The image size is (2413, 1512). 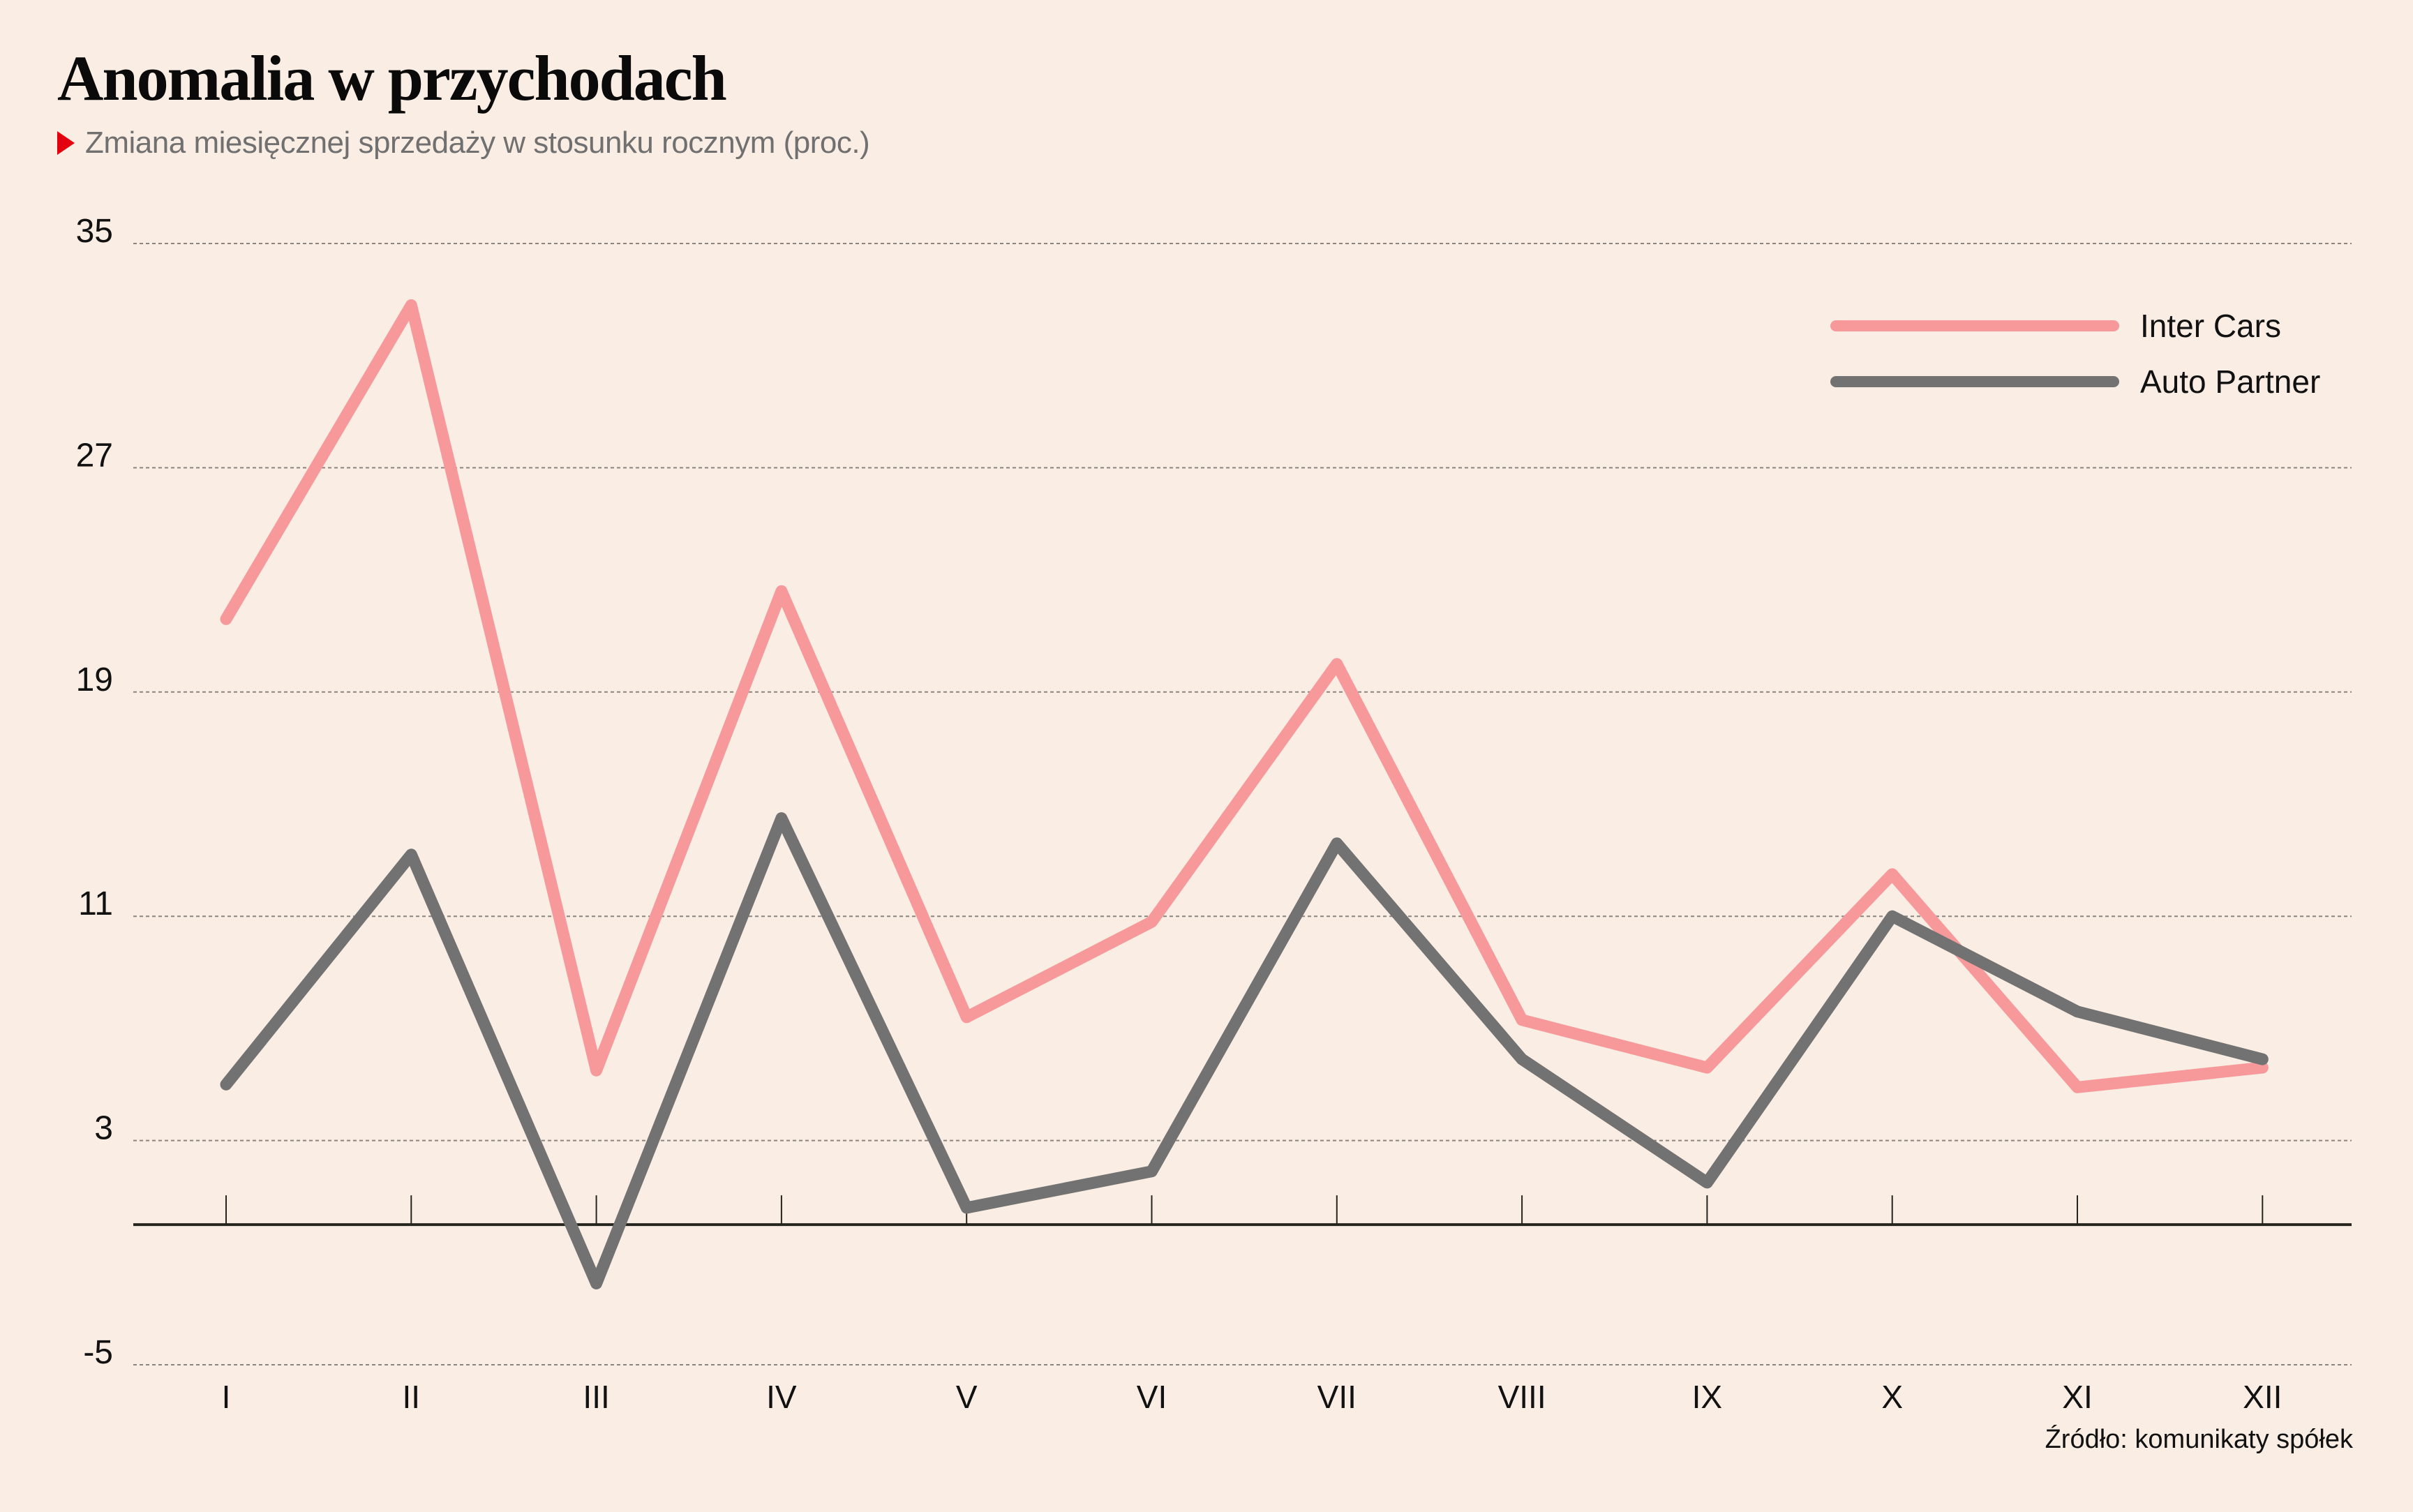 I want to click on y-tick-label: 3, so click(x=103, y=1128).